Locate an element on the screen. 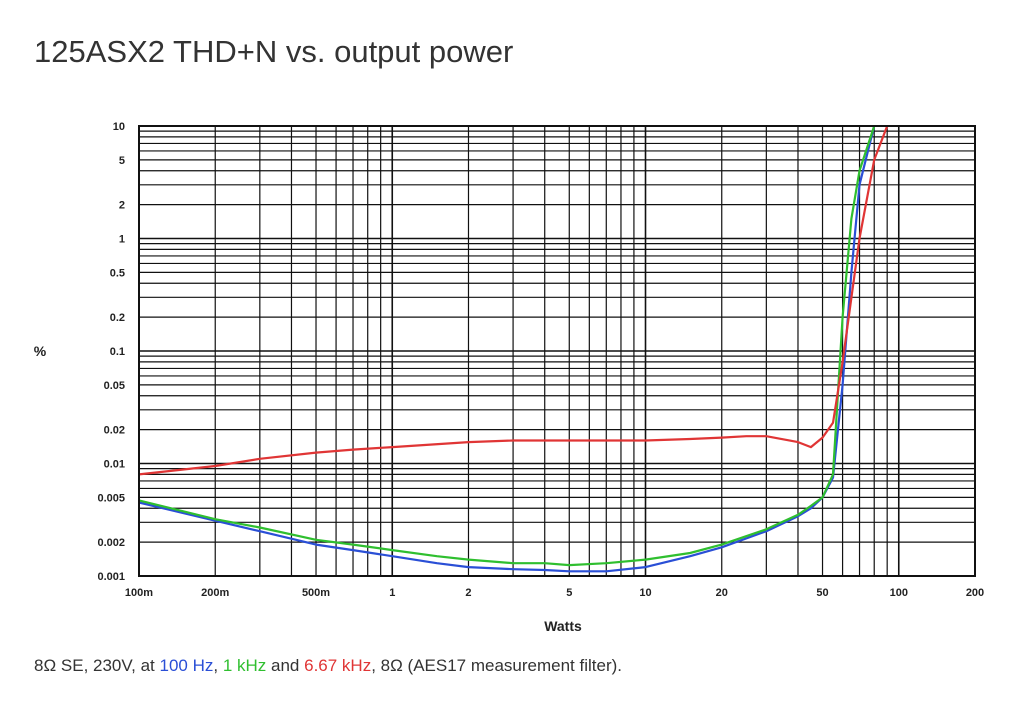  x-tick-label: 50 is located at coordinates (822, 593).